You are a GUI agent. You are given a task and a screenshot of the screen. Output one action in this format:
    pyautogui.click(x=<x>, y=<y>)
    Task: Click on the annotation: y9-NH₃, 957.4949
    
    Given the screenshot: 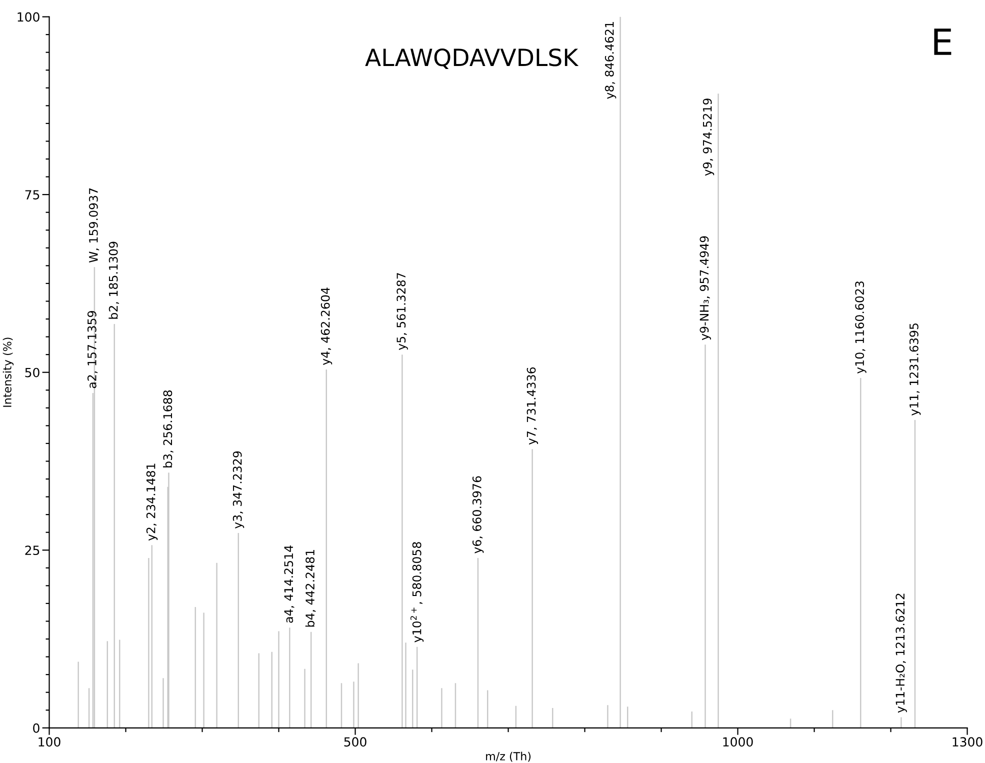 What is the action you would take?
    pyautogui.click(x=705, y=288)
    